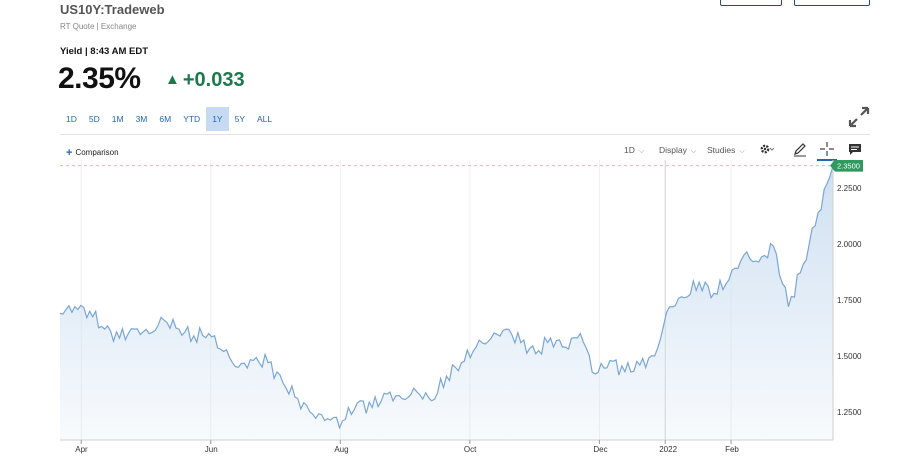  What do you see at coordinates (81, 449) in the screenshot?
I see `x-tick-label: Apr` at bounding box center [81, 449].